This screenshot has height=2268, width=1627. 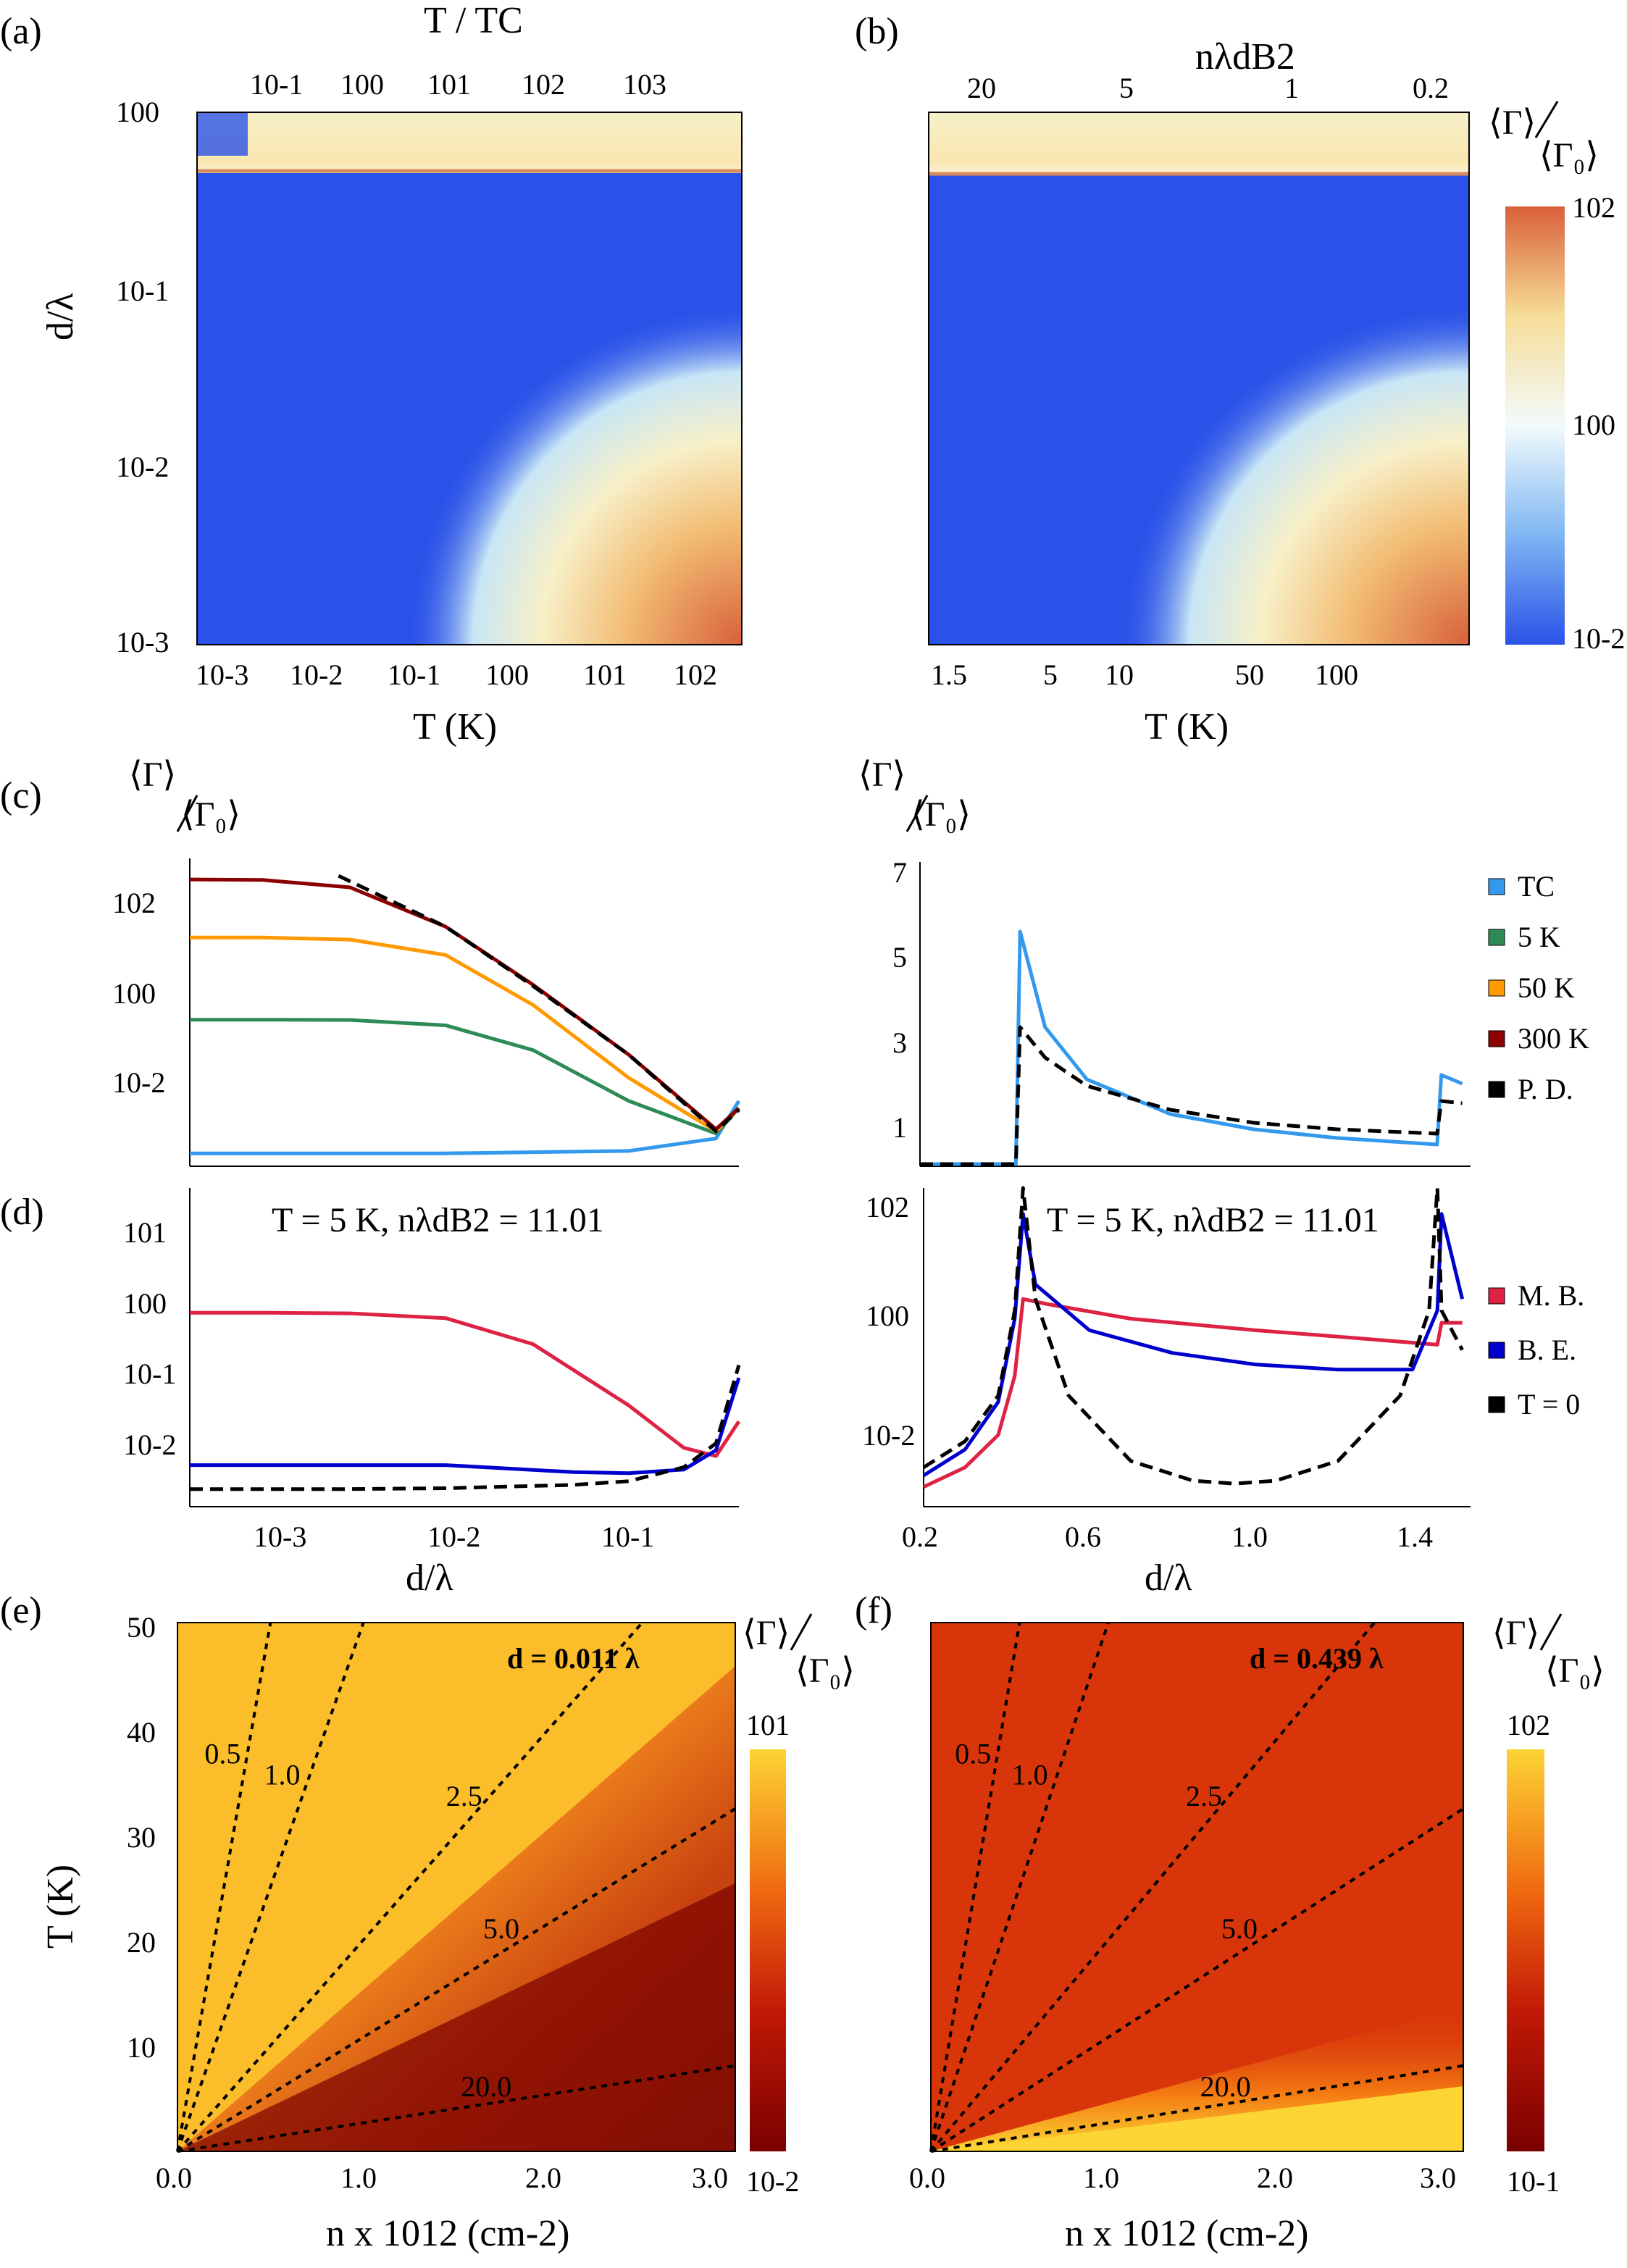 I want to click on axes-b-top-tick: 5, so click(x=1127, y=88).